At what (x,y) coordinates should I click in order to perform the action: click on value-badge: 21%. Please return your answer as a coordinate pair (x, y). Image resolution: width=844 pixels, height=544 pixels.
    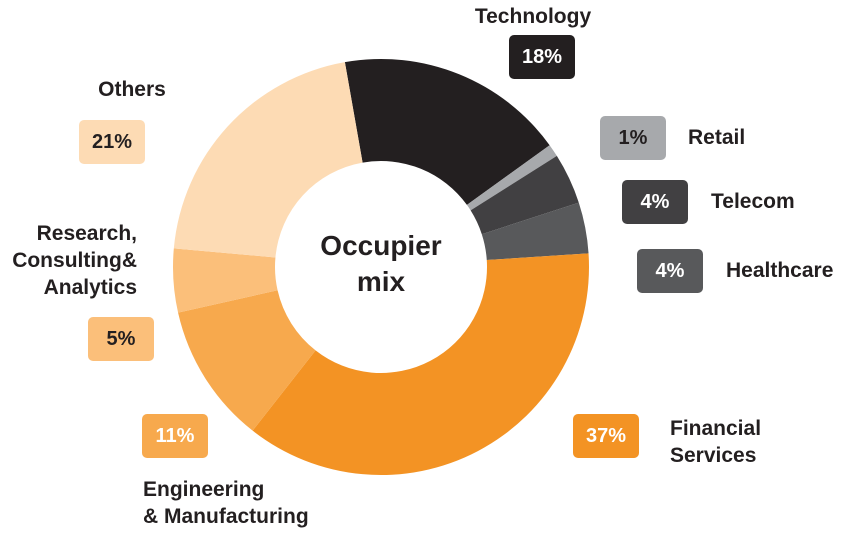
    Looking at the image, I should click on (112, 142).